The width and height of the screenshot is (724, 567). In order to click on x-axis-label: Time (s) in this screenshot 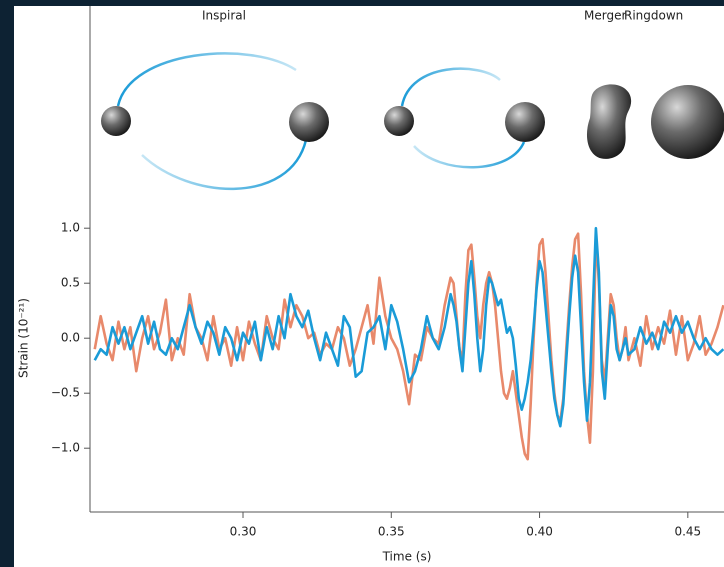, I will do `click(407, 557)`.